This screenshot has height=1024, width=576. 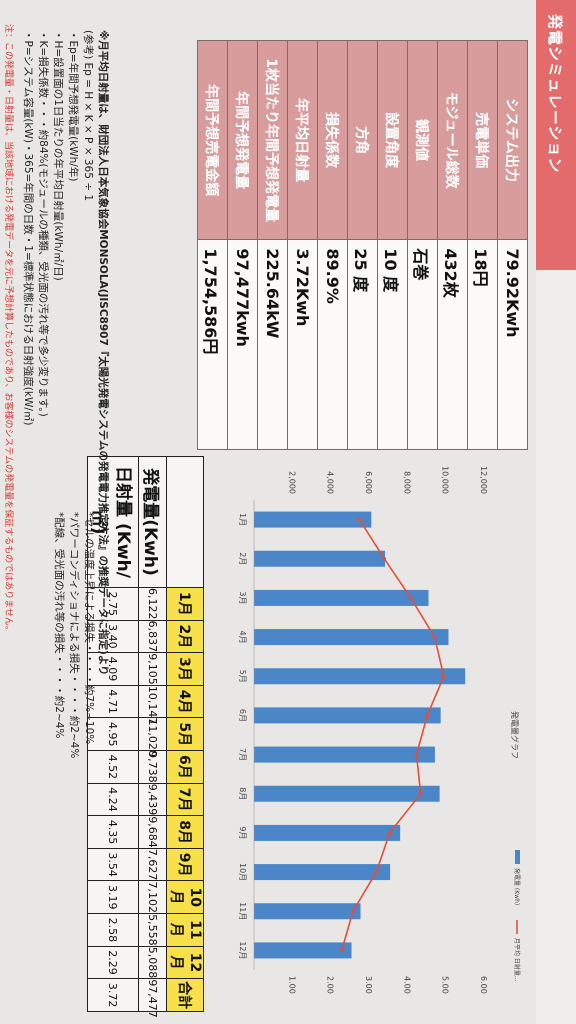 What do you see at coordinates (152, 767) in the screenshot?
I see `table-cell: 9,738` at bounding box center [152, 767].